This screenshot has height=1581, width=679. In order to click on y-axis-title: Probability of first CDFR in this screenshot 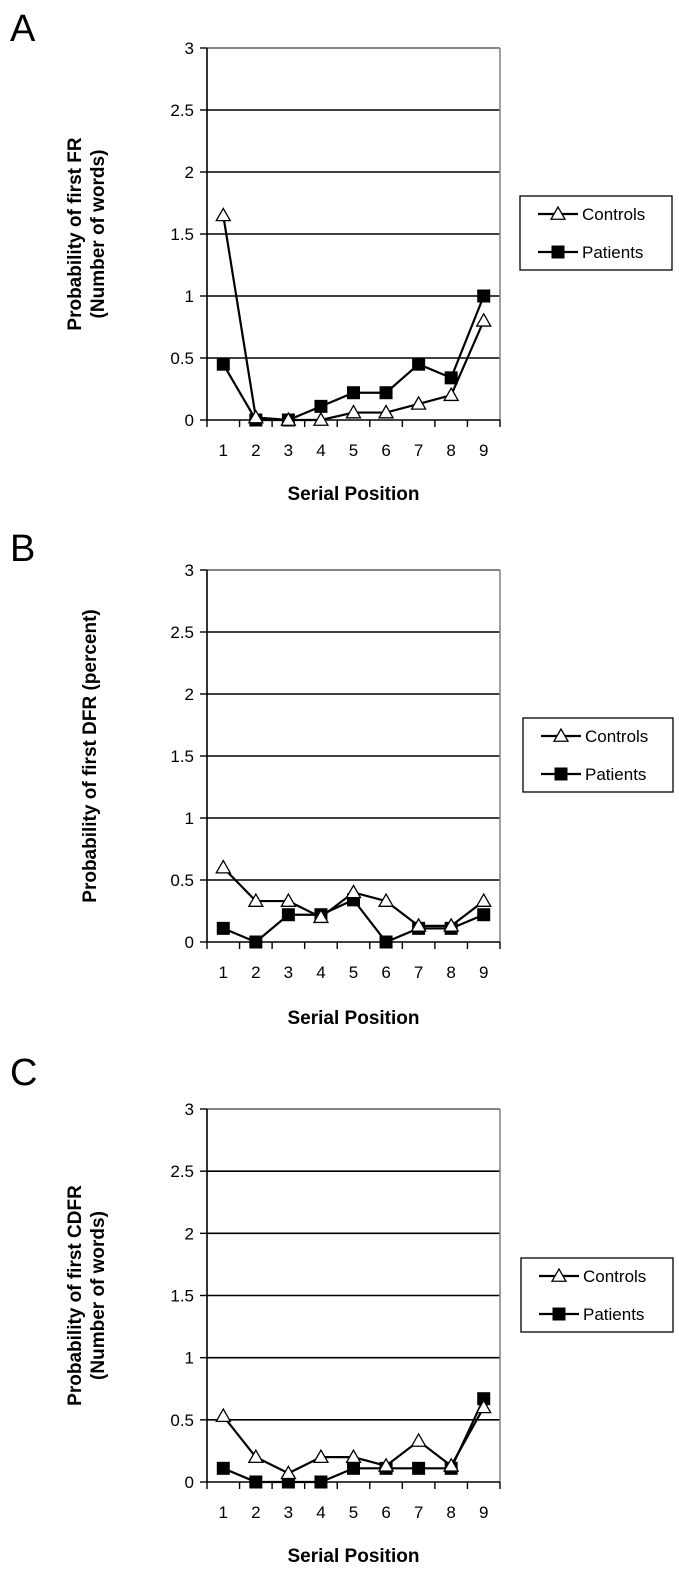, I will do `click(75, 1295)`.